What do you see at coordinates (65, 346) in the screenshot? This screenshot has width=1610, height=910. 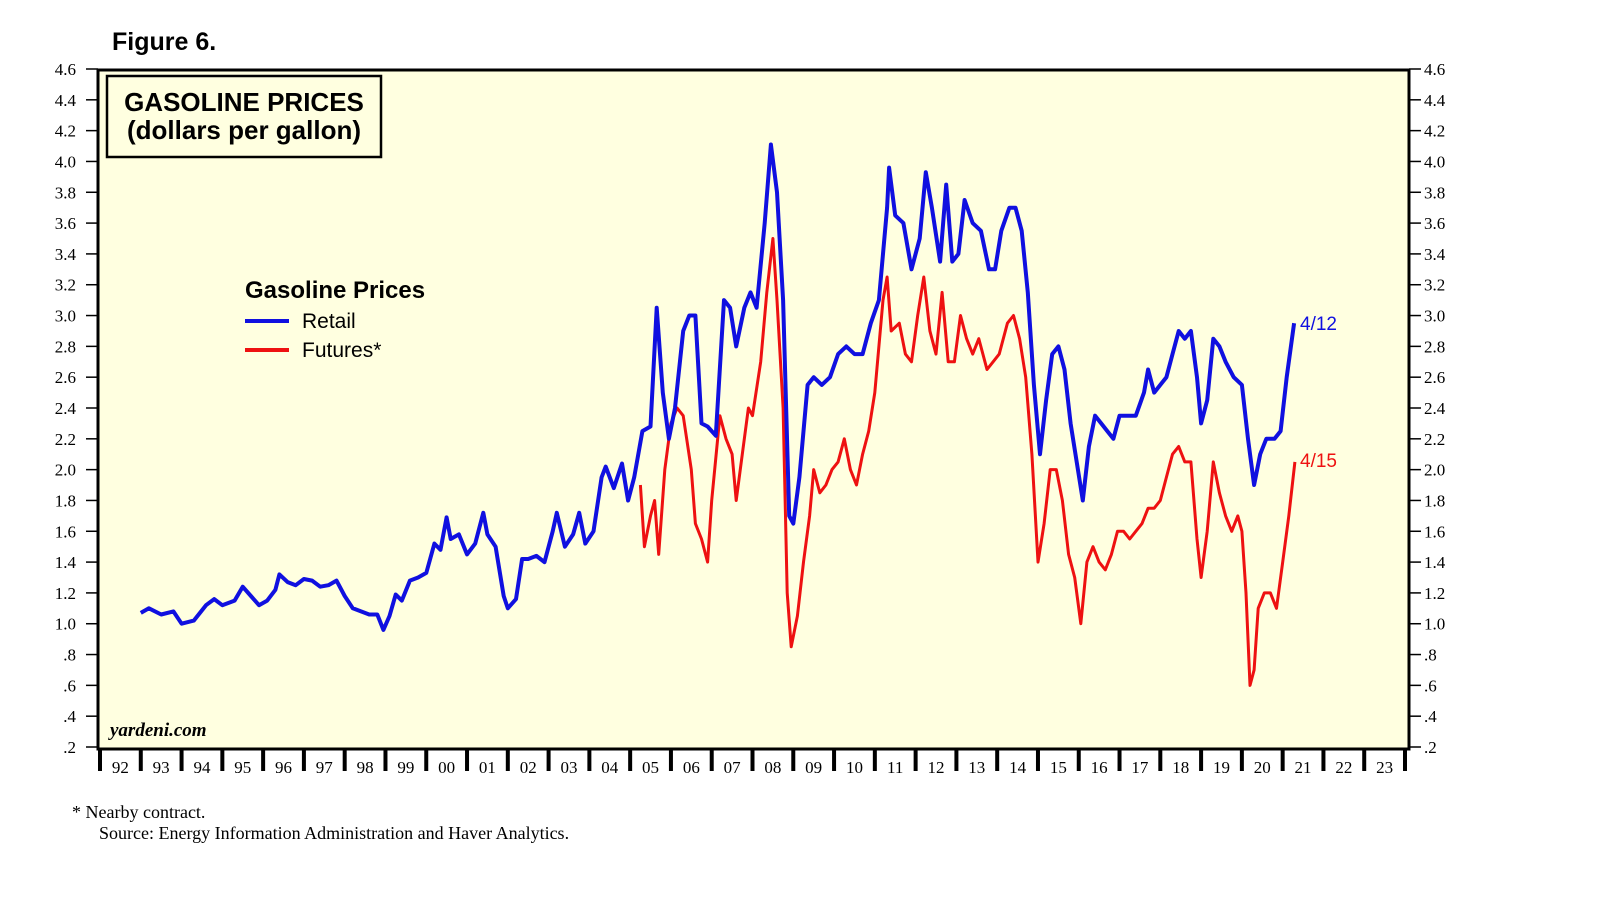 I see `y-tick-label-left: 2.8` at bounding box center [65, 346].